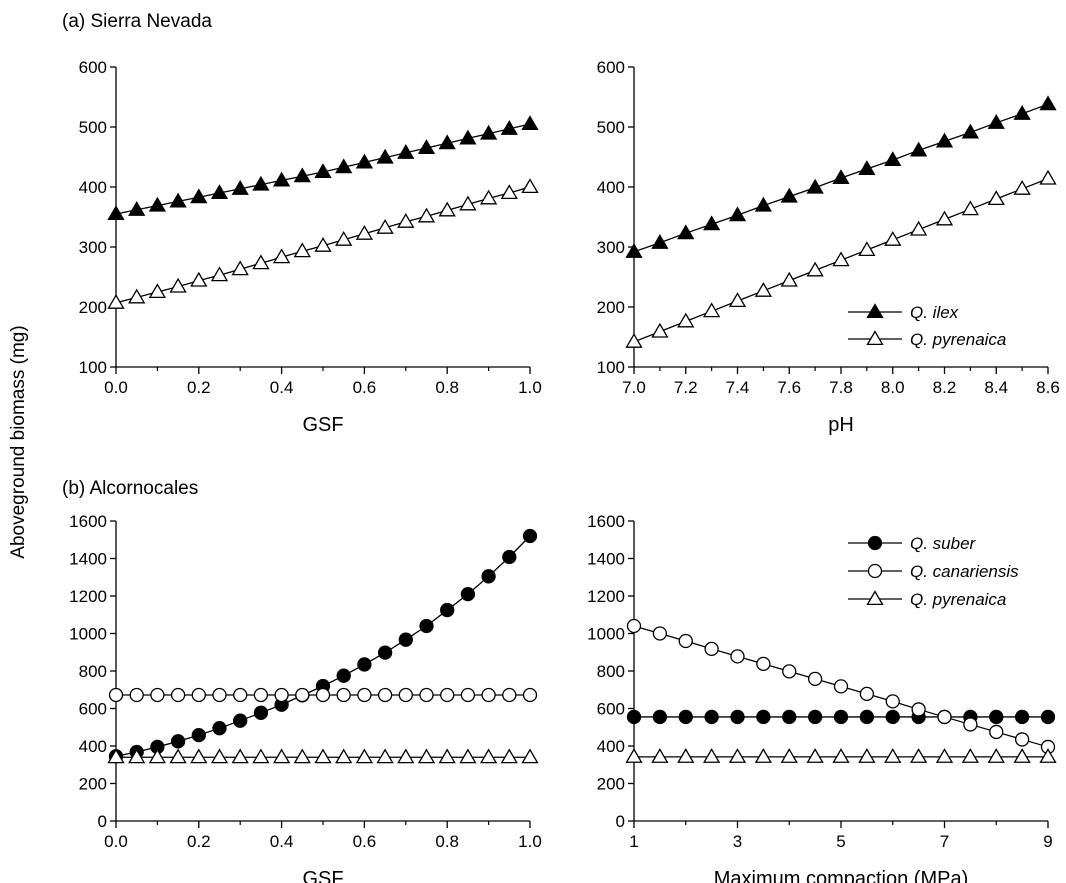 The height and width of the screenshot is (883, 1066). I want to click on series-q-pyrenaica, so click(841, 258).